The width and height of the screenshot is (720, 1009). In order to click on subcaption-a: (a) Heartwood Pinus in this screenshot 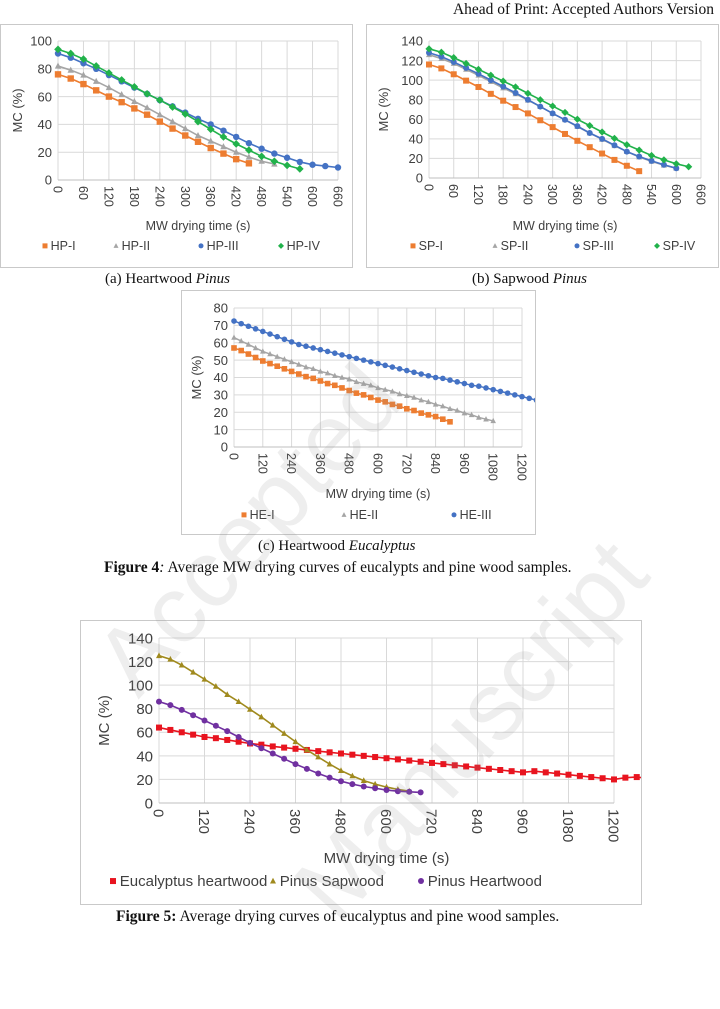, I will do `click(167, 279)`.